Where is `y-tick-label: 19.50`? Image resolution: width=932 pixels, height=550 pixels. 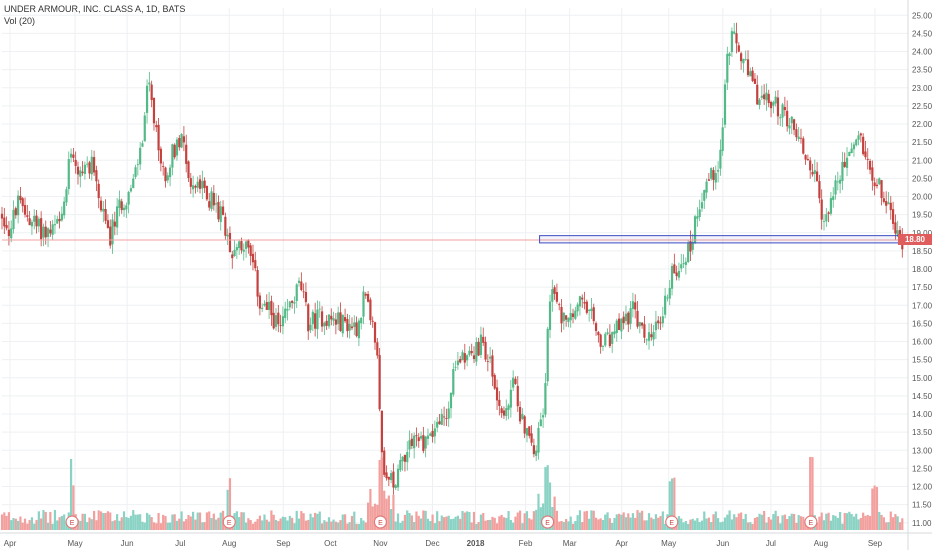
y-tick-label: 19.50 is located at coordinates (922, 215).